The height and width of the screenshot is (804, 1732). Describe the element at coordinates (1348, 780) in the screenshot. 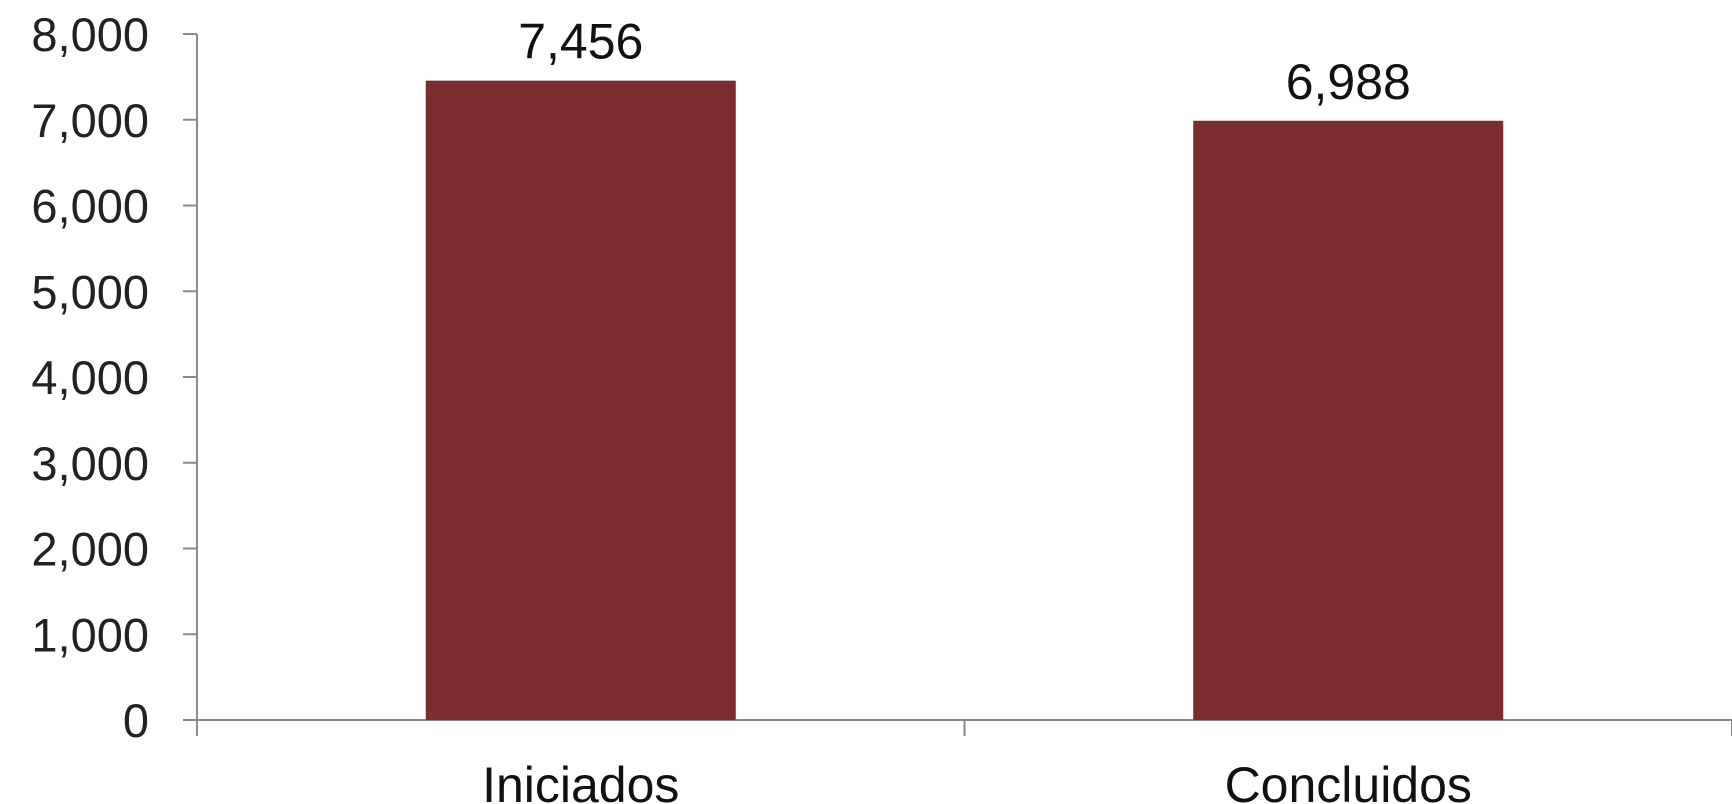

I see `category-label-concluidos: Concluidos` at that location.